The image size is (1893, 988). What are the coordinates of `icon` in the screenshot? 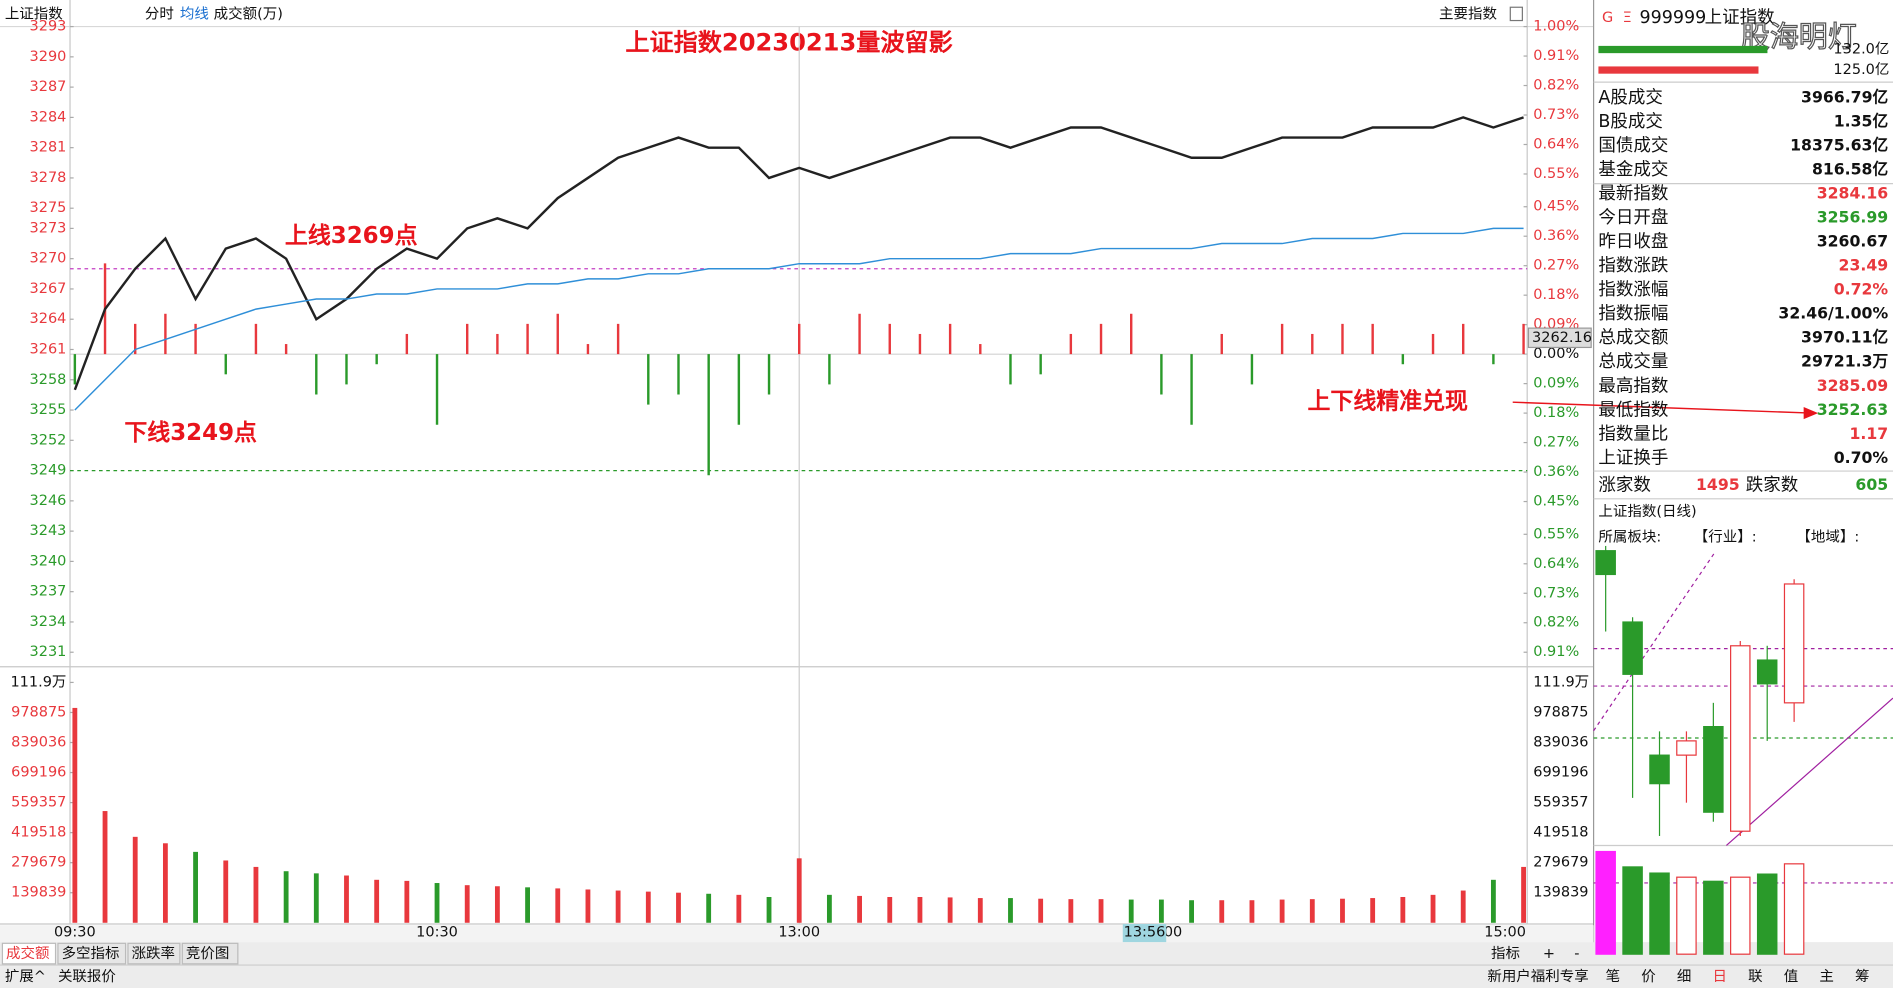 It's located at (1516, 14).